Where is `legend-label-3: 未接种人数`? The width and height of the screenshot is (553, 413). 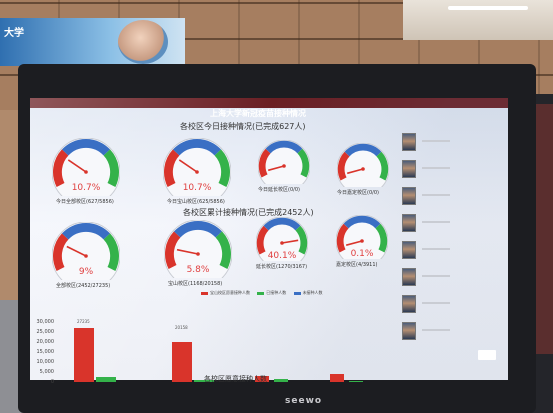
legend-label-3: 未接种人数 is located at coordinates (312, 292).